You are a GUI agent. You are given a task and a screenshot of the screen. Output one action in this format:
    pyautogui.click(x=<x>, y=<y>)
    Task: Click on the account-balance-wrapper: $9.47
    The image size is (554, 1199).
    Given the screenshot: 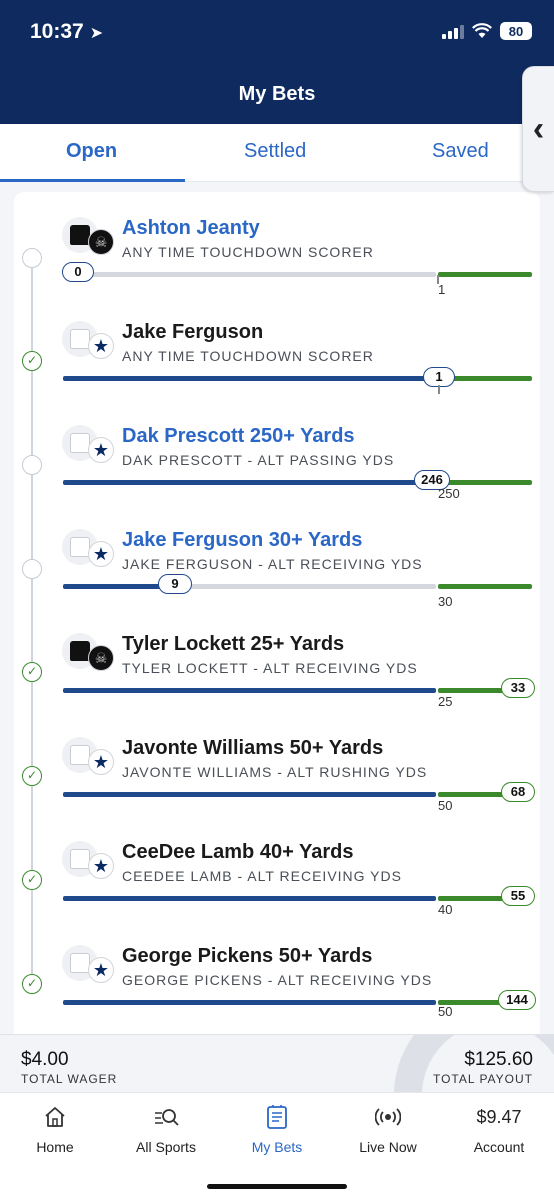 What is the action you would take?
    pyautogui.click(x=499, y=1117)
    